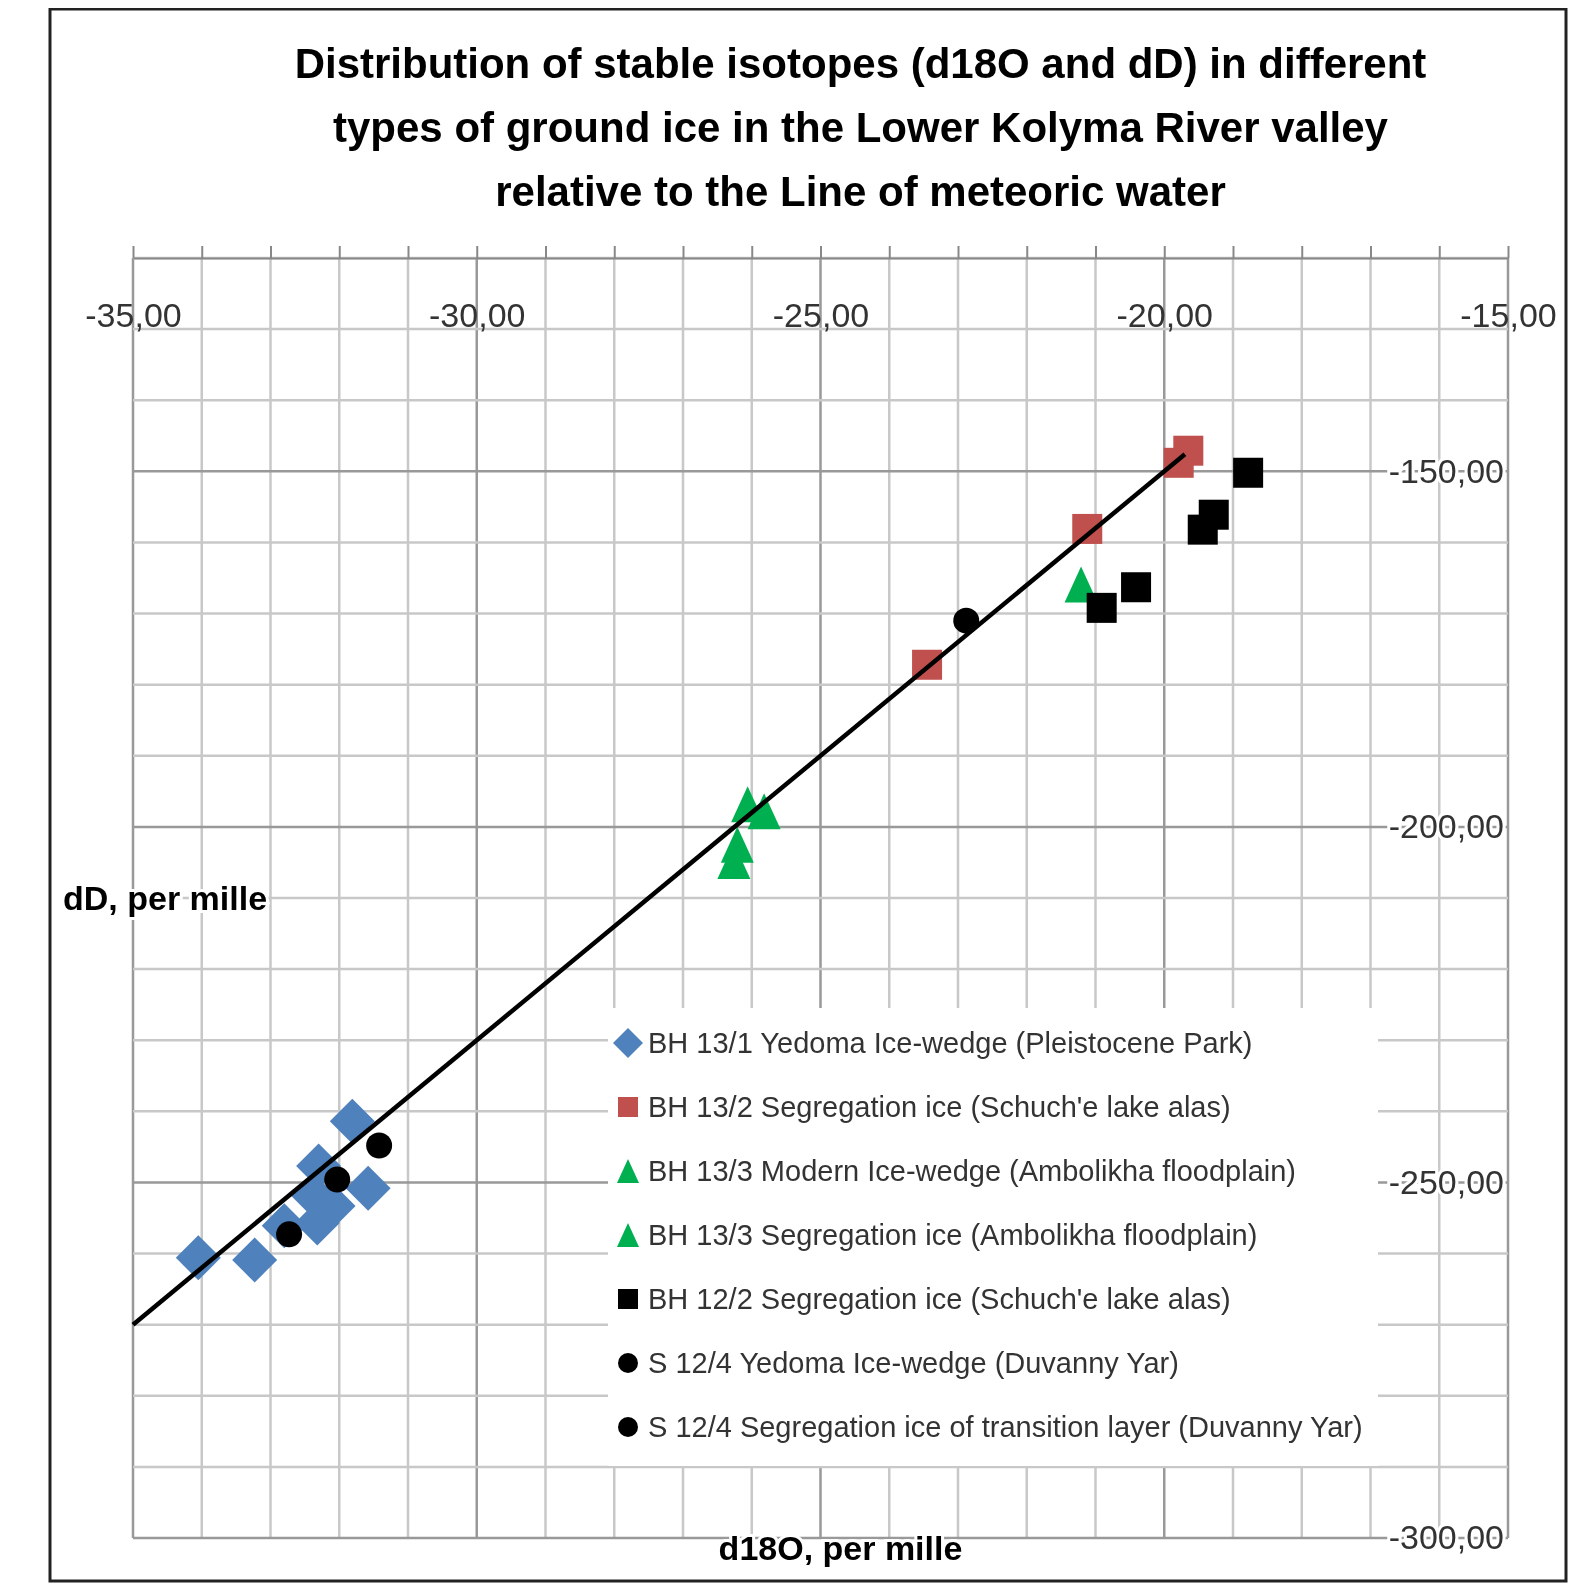 This screenshot has height=1590, width=1576. I want to click on legend-label: BH 12/2 Segregation ice (Schuch'e lake alas), so click(939, 1299).